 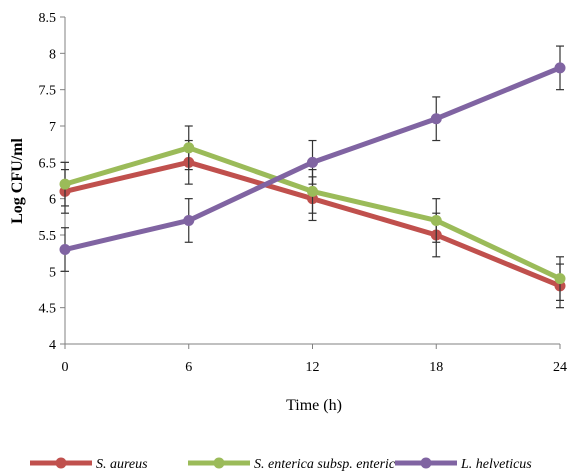 I want to click on x-tick-label: 18, so click(x=436, y=367).